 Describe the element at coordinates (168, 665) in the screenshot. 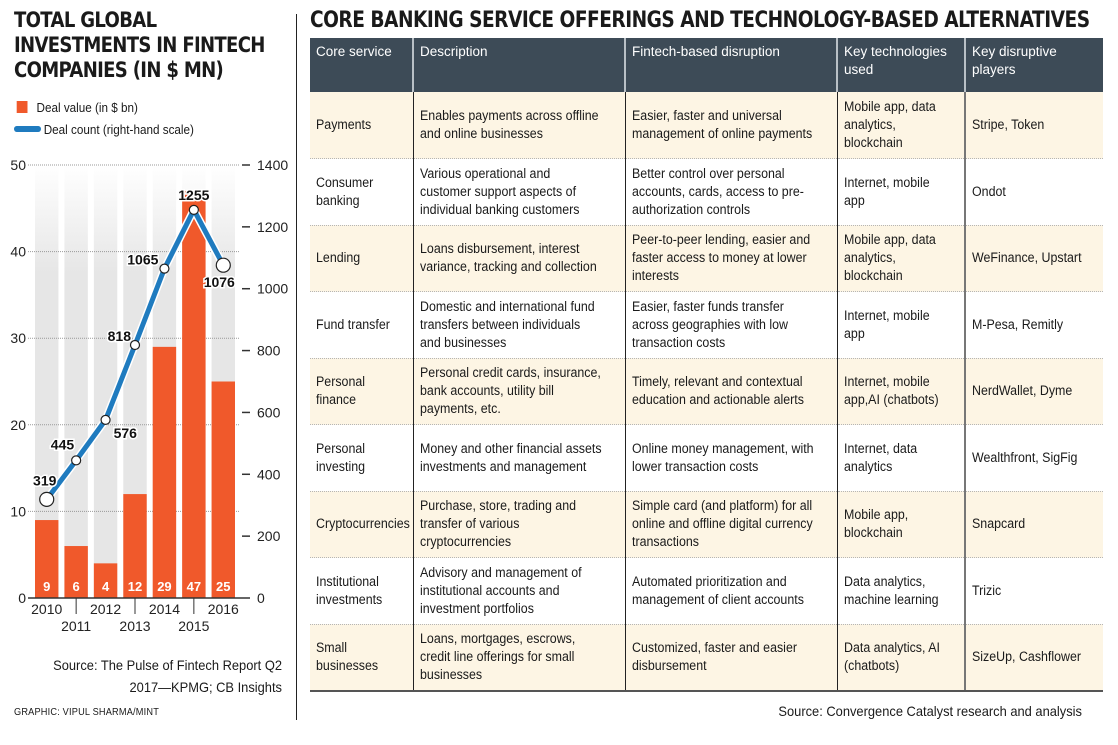

I see `source-line: Source: The Pulse of Fintech Report Q2` at that location.